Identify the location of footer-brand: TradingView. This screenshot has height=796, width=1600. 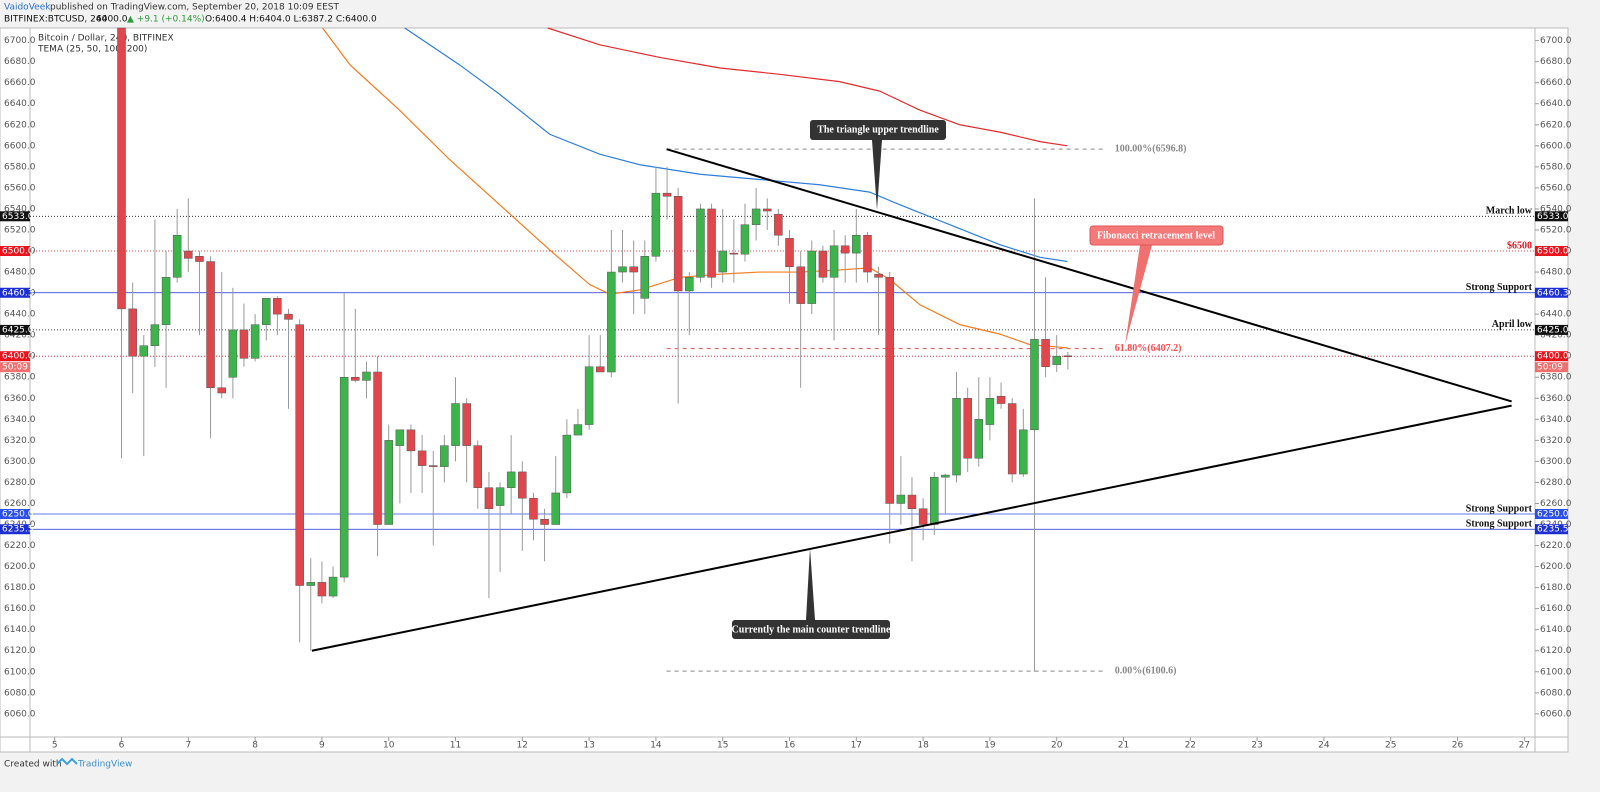
(104, 765).